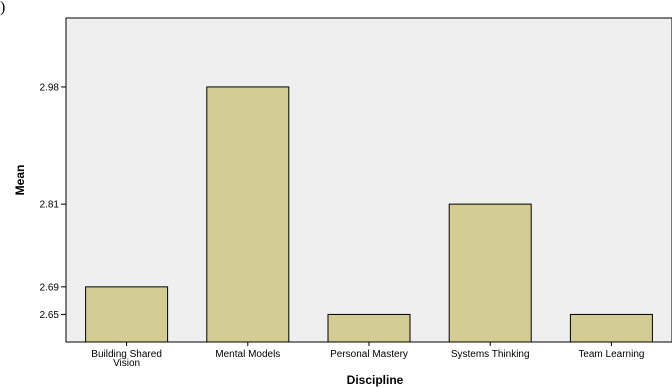  I want to click on corner-text: ), so click(2, 8).